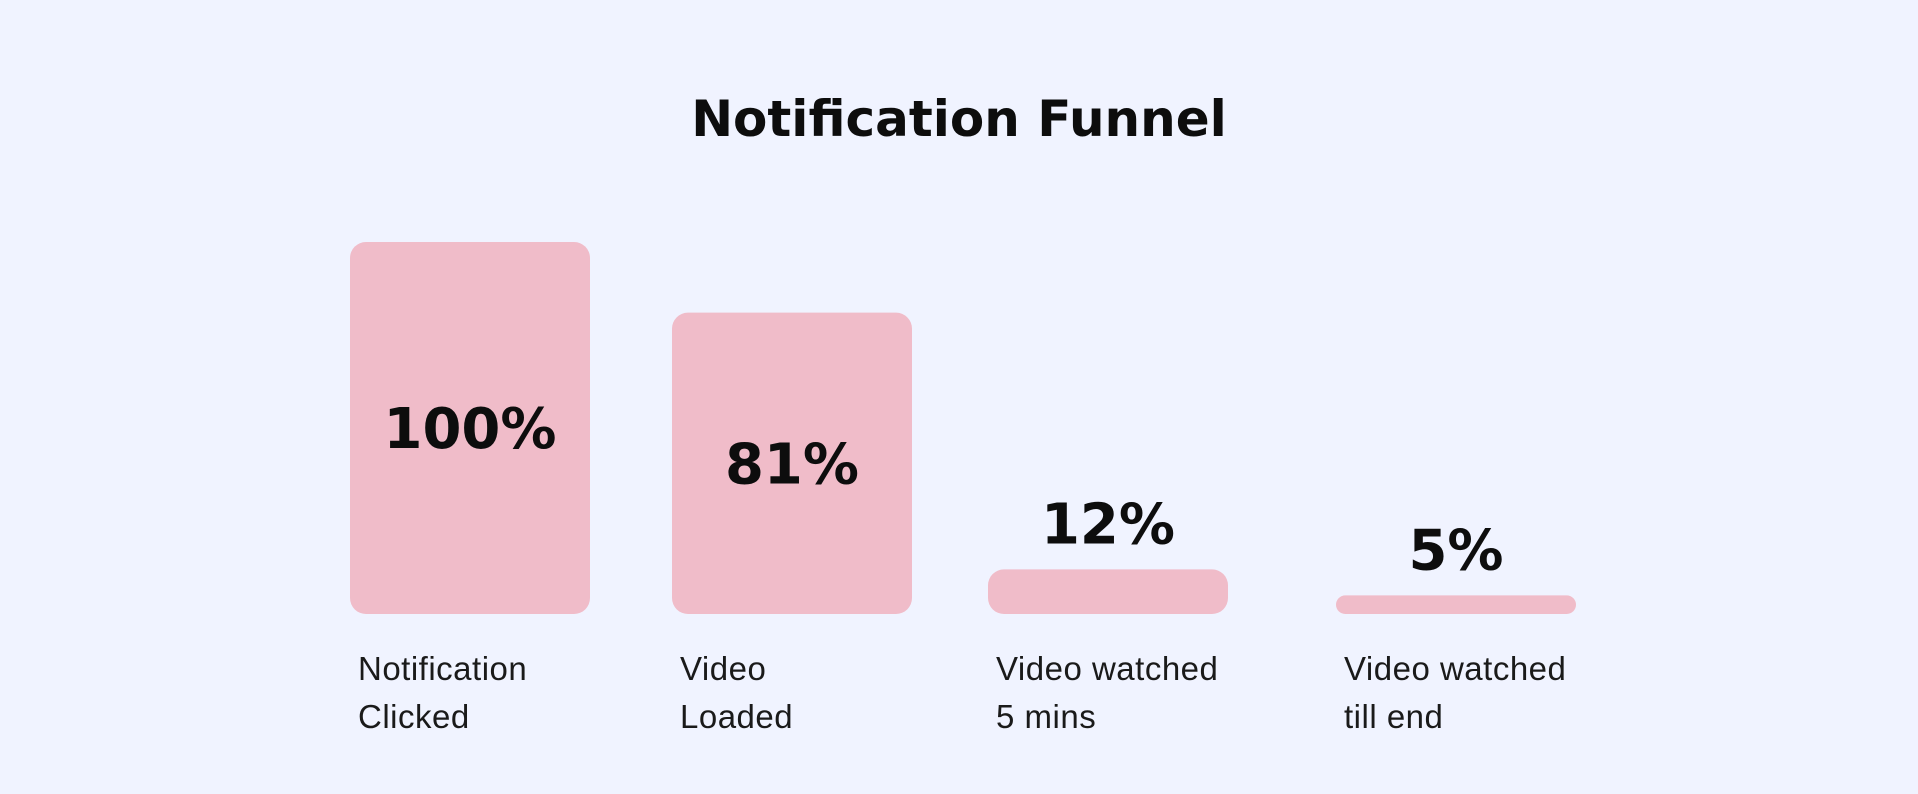  I want to click on category-label-1-line-1: Loaded, so click(736, 716).